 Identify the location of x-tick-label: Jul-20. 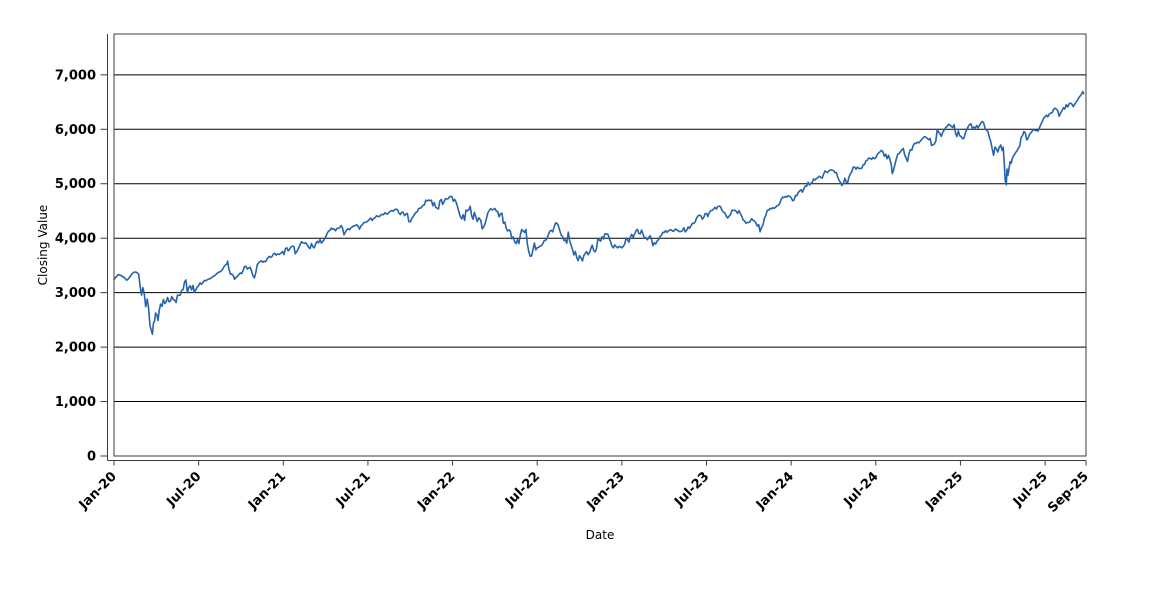
(183, 489).